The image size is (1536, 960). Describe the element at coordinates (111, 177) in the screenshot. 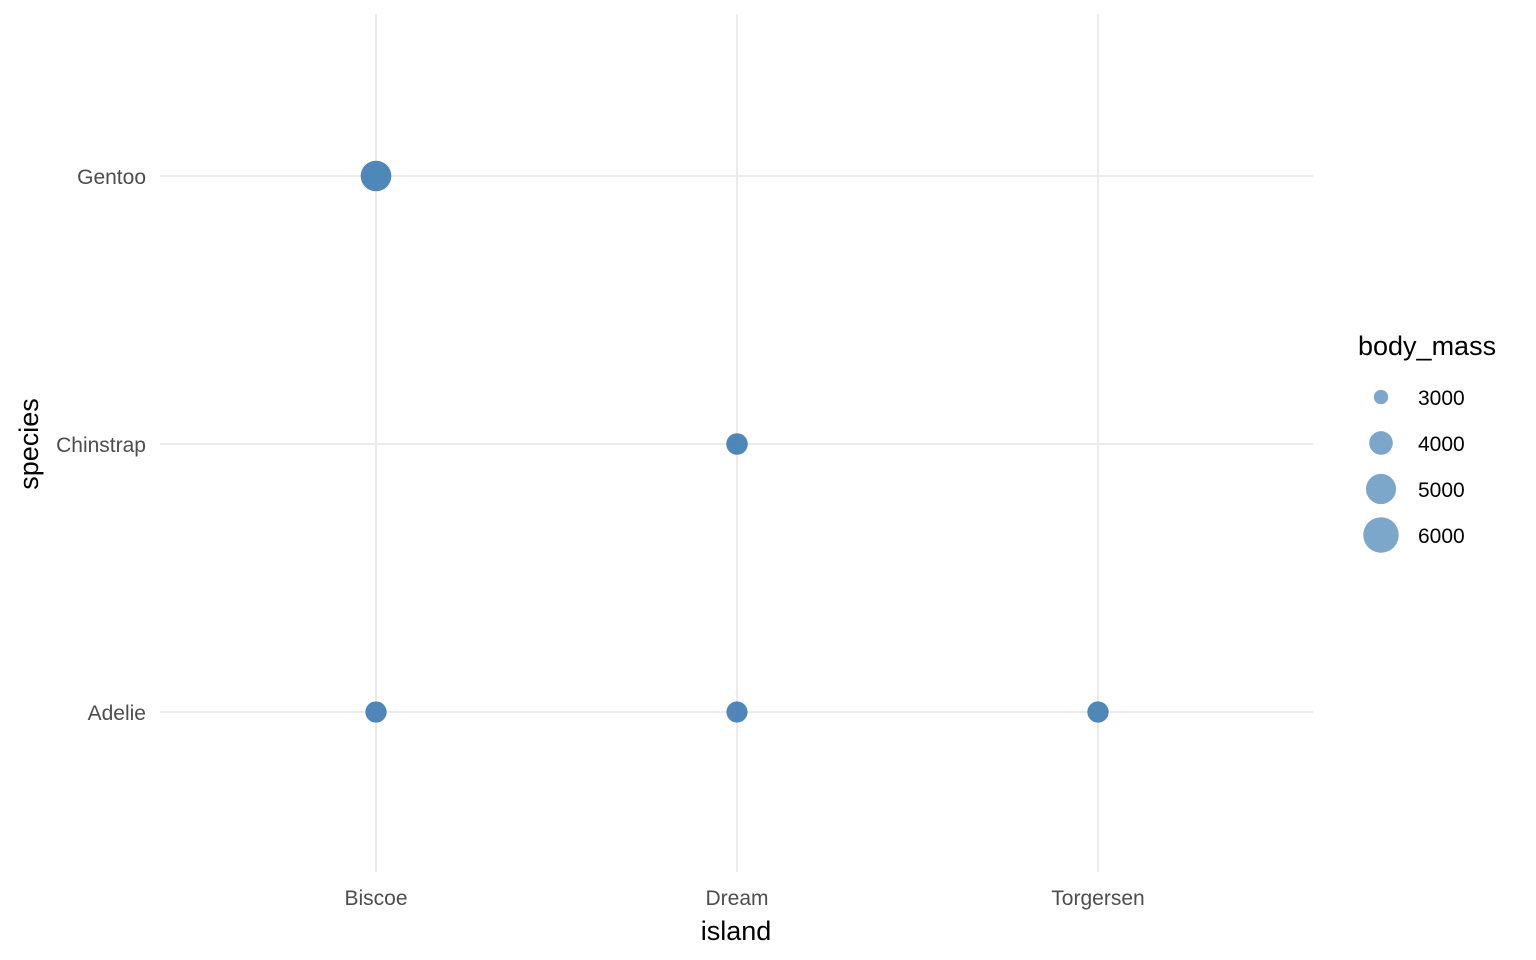

I see `y-tick-label-gentoo: Gentoo` at that location.